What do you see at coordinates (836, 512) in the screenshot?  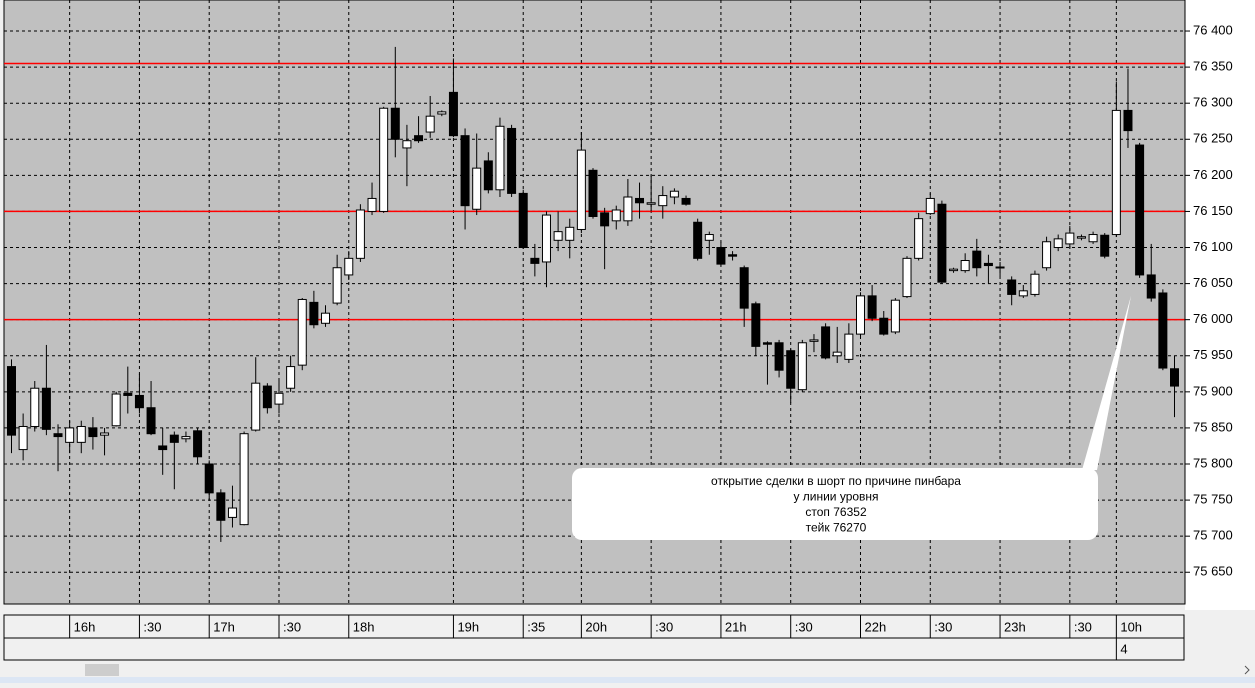 I see `annotation-line: стоп 76352` at bounding box center [836, 512].